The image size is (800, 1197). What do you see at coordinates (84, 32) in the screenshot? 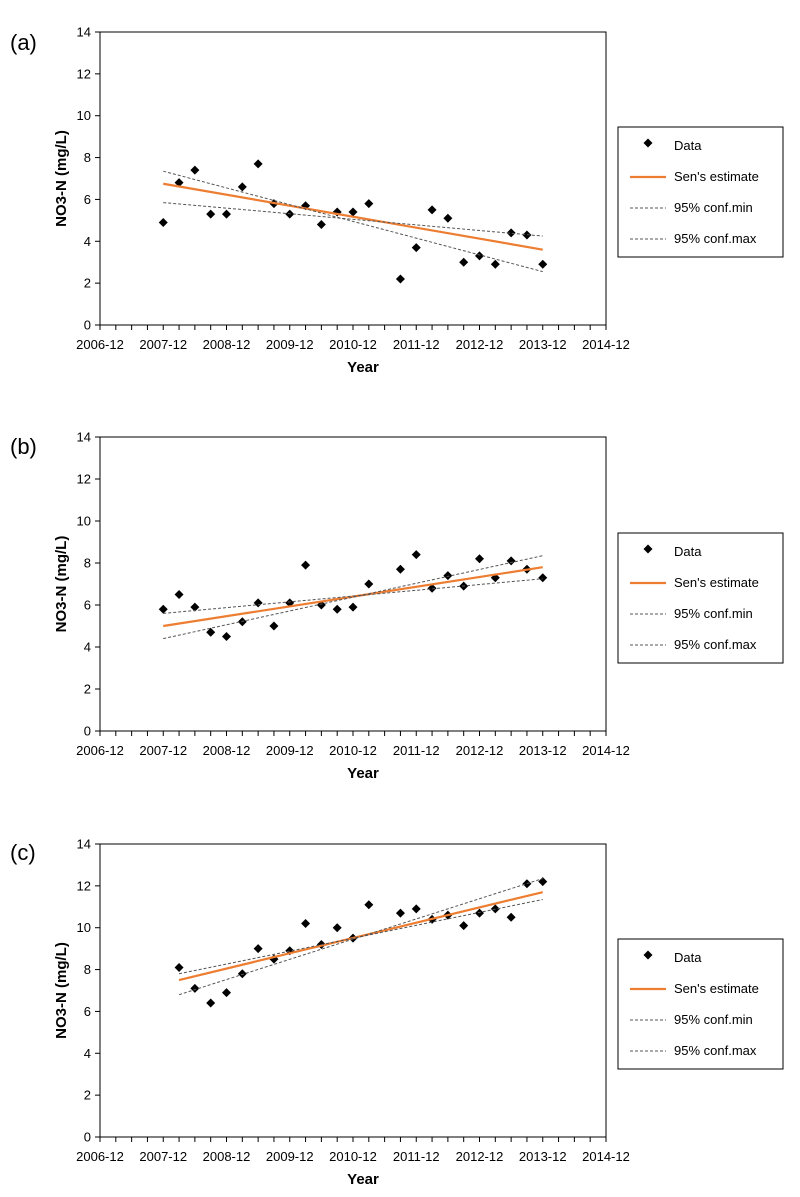
I see `y-tick-label: 14` at bounding box center [84, 32].